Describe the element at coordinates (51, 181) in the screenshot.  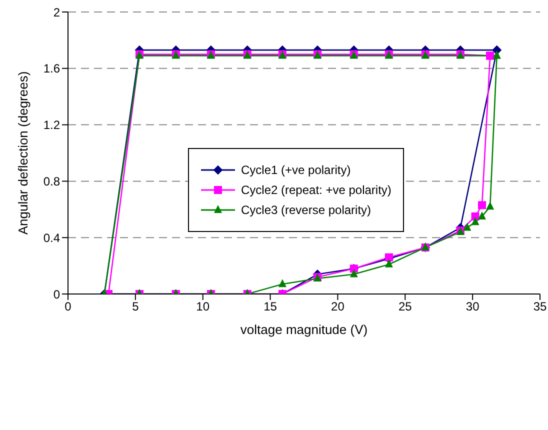
I see `y-tick-label: 0.8` at that location.